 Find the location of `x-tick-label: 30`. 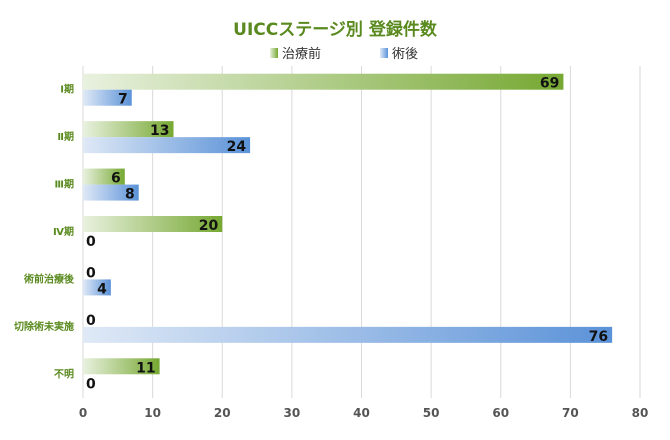

x-tick-label: 30 is located at coordinates (292, 413).